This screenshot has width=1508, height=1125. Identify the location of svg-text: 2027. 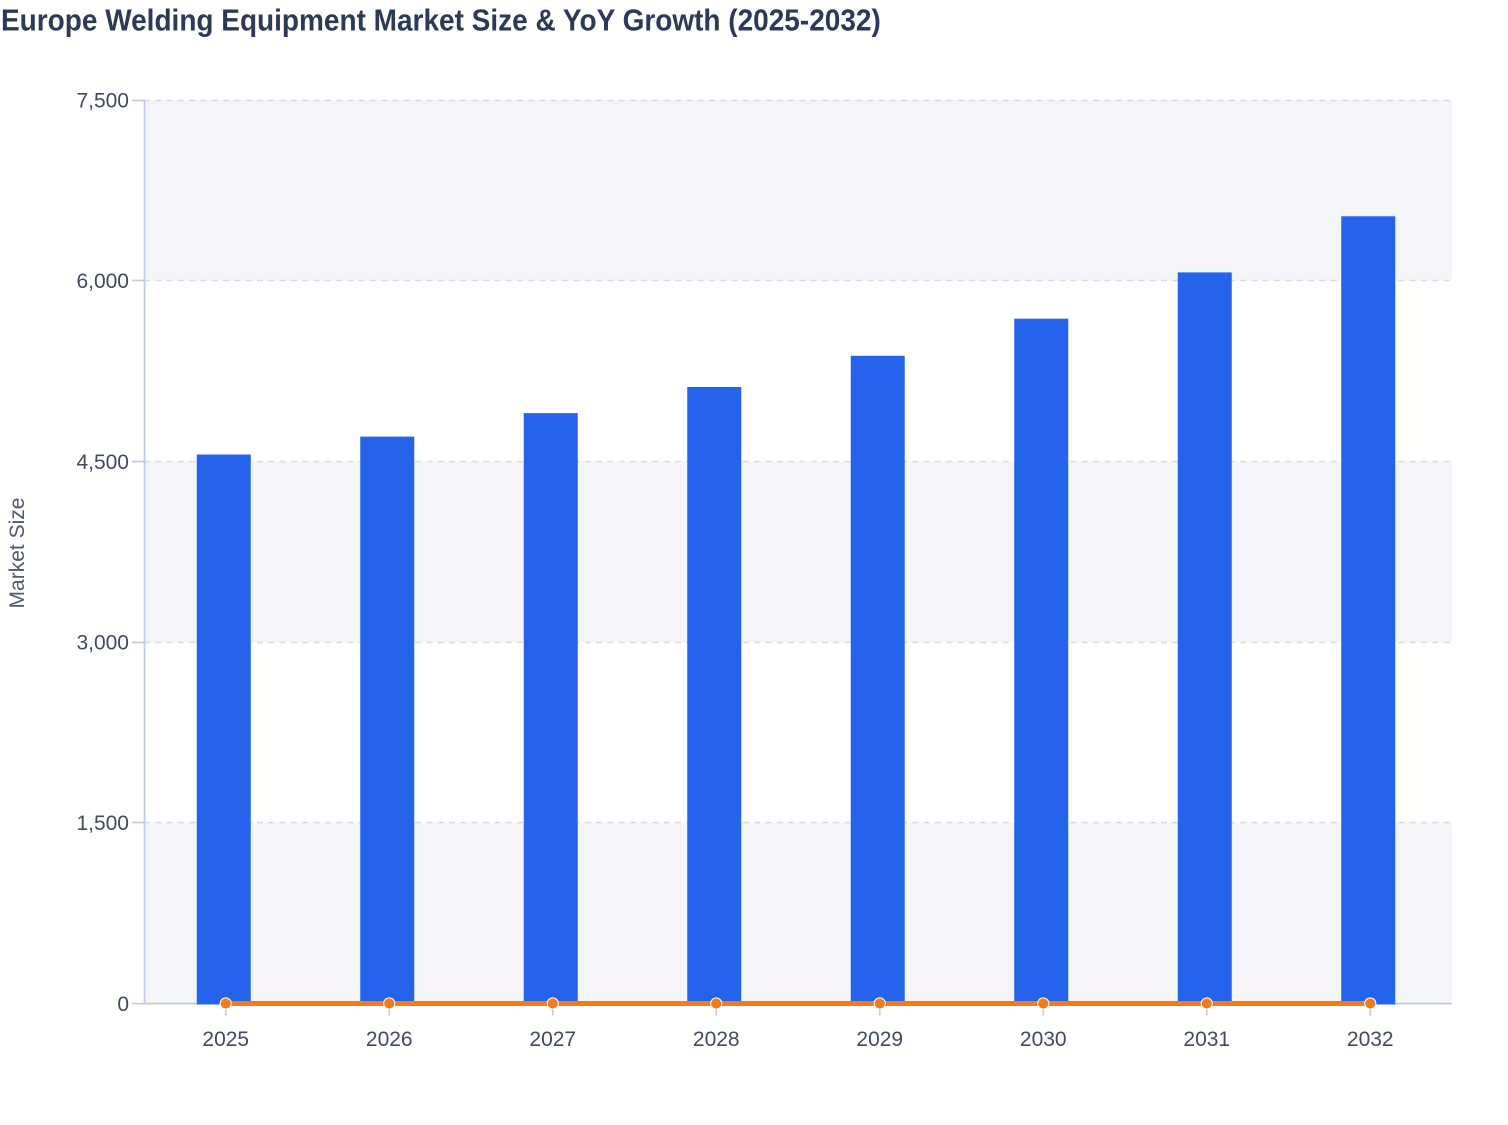
(552, 1039).